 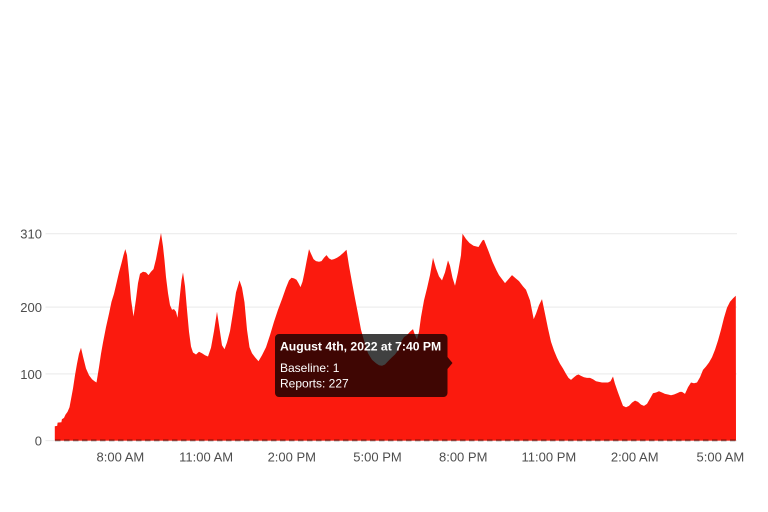 What do you see at coordinates (310, 368) in the screenshot?
I see `svg-text: Baseline: 1` at bounding box center [310, 368].